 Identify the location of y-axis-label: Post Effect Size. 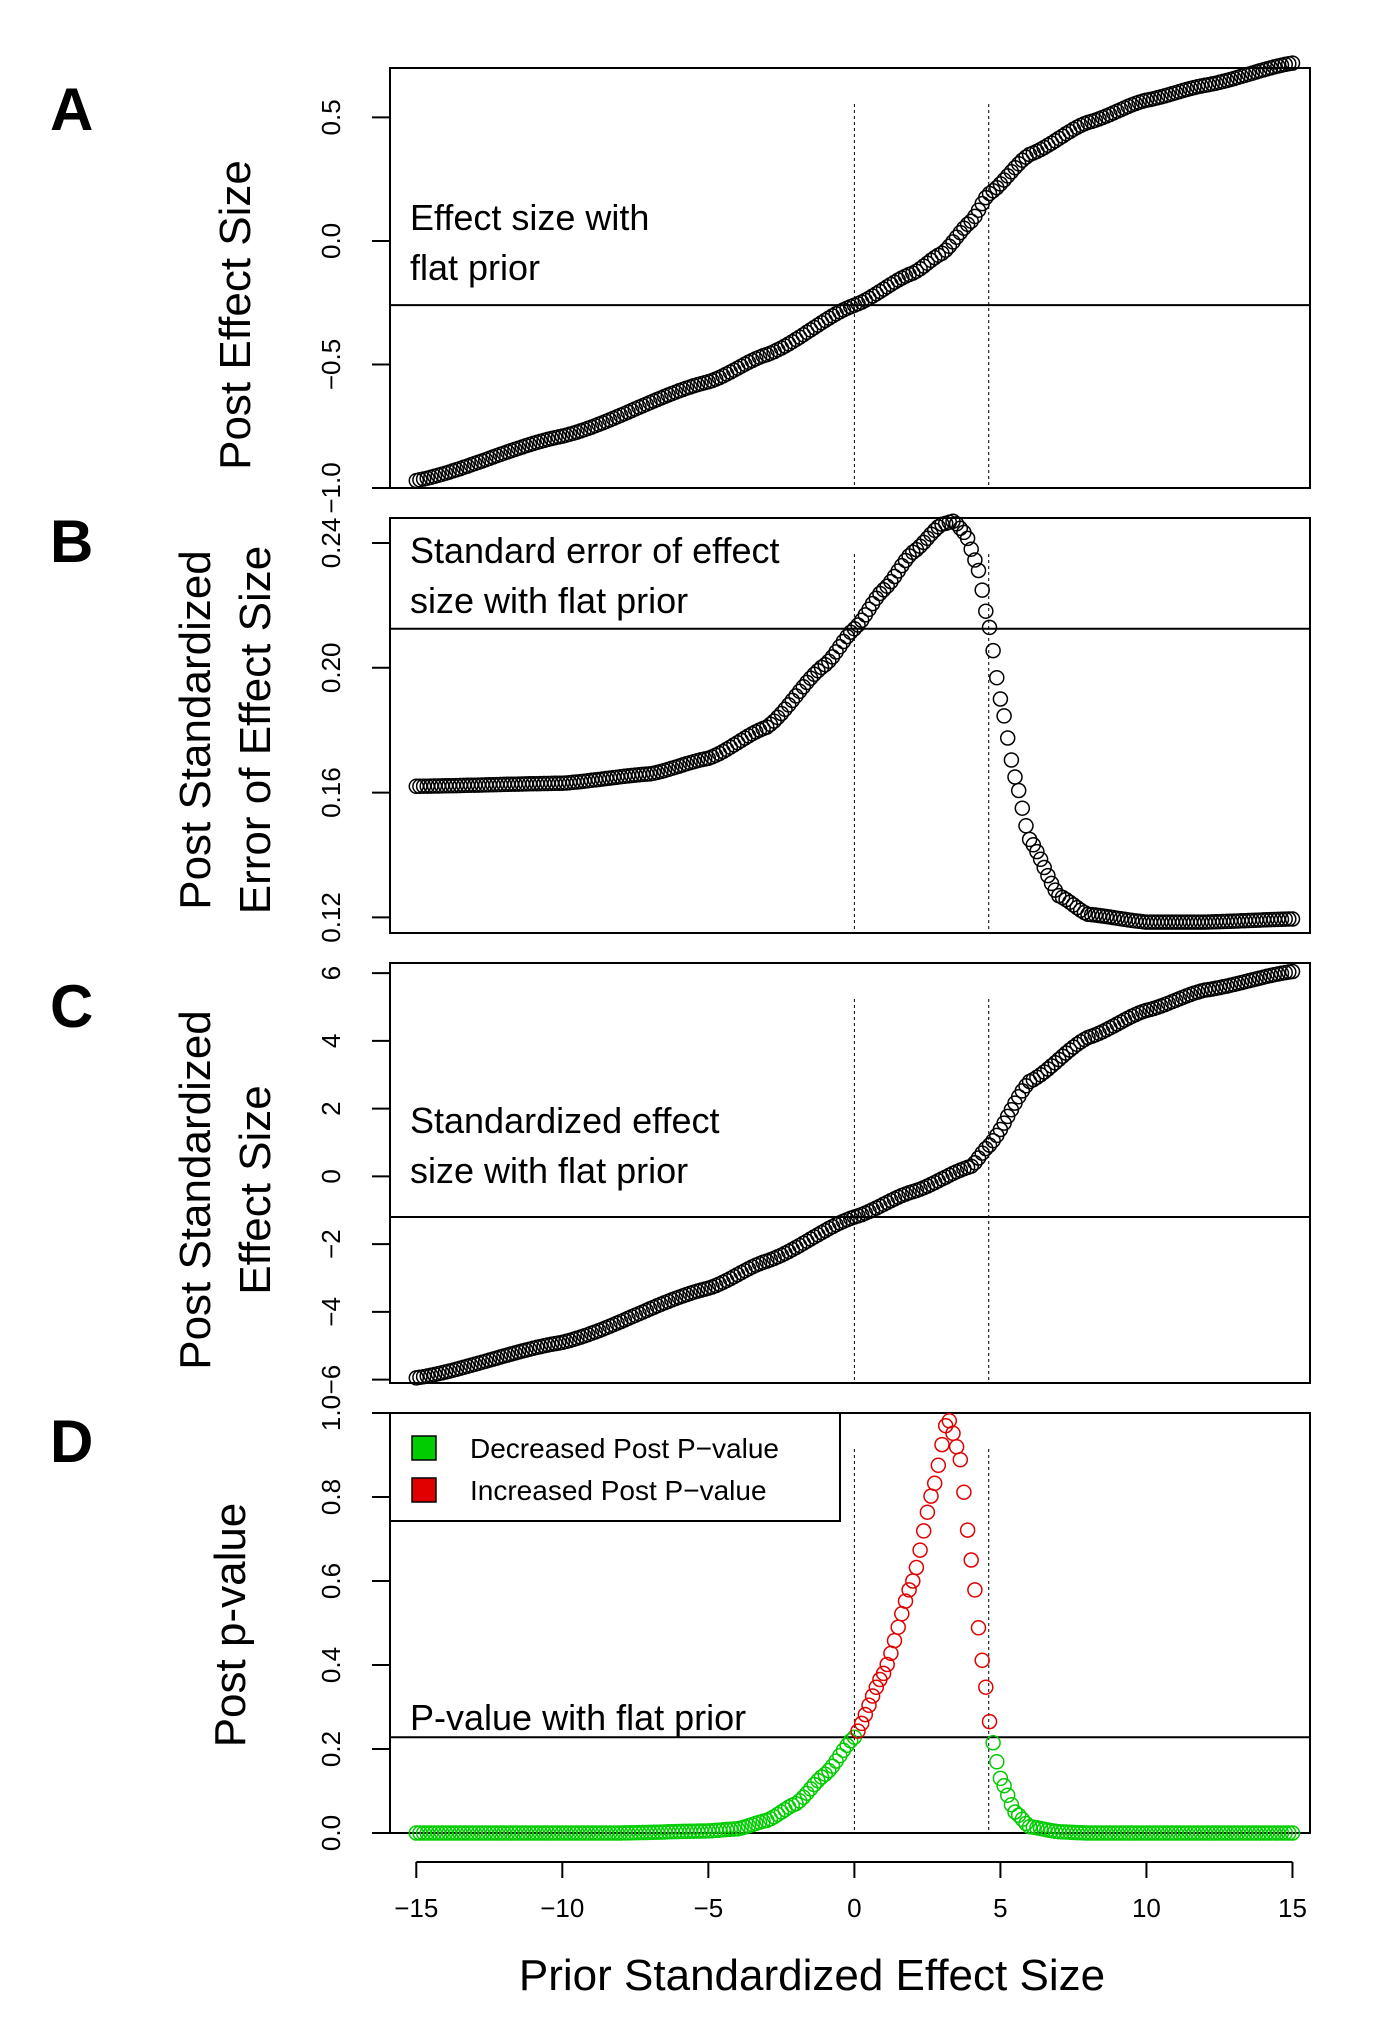
(235, 315).